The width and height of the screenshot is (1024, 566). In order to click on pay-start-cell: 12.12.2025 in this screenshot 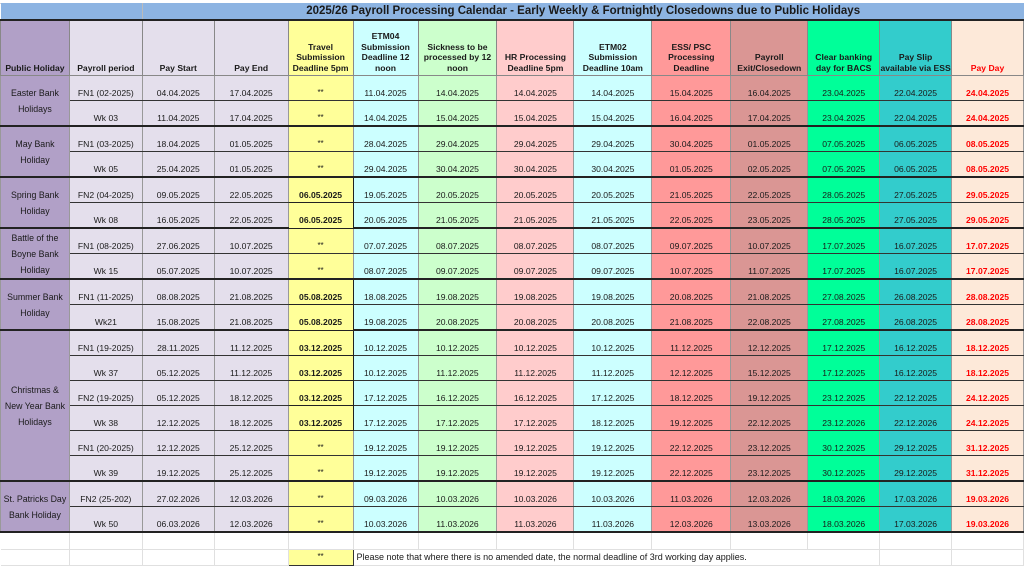, I will do `click(178, 418)`.